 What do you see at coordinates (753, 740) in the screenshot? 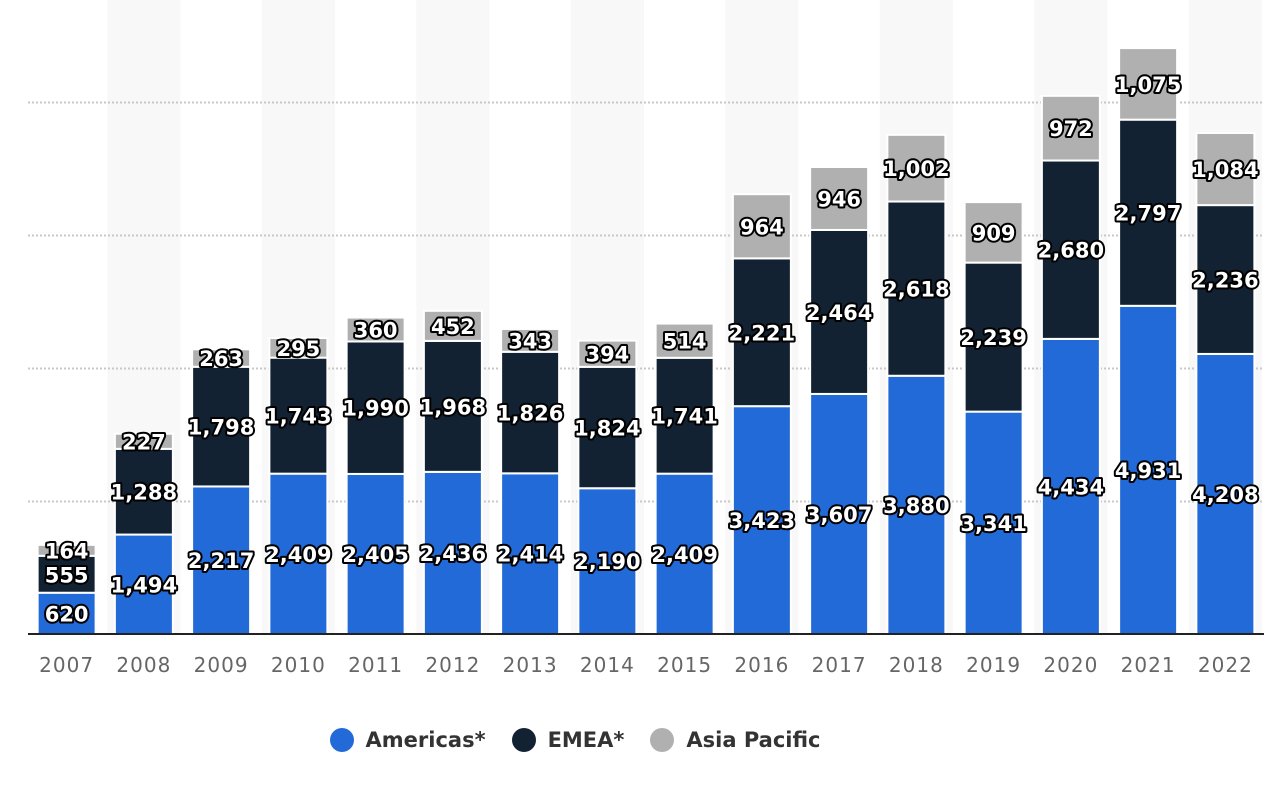
I see `legend-label-asia-pacific: Asia Pacific` at bounding box center [753, 740].